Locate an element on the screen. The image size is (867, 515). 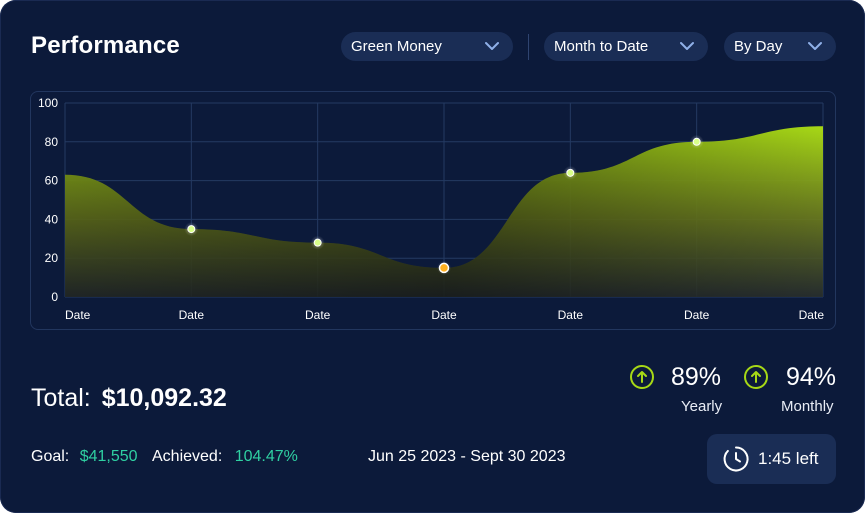
total-value: $10,092.32 is located at coordinates (164, 398).